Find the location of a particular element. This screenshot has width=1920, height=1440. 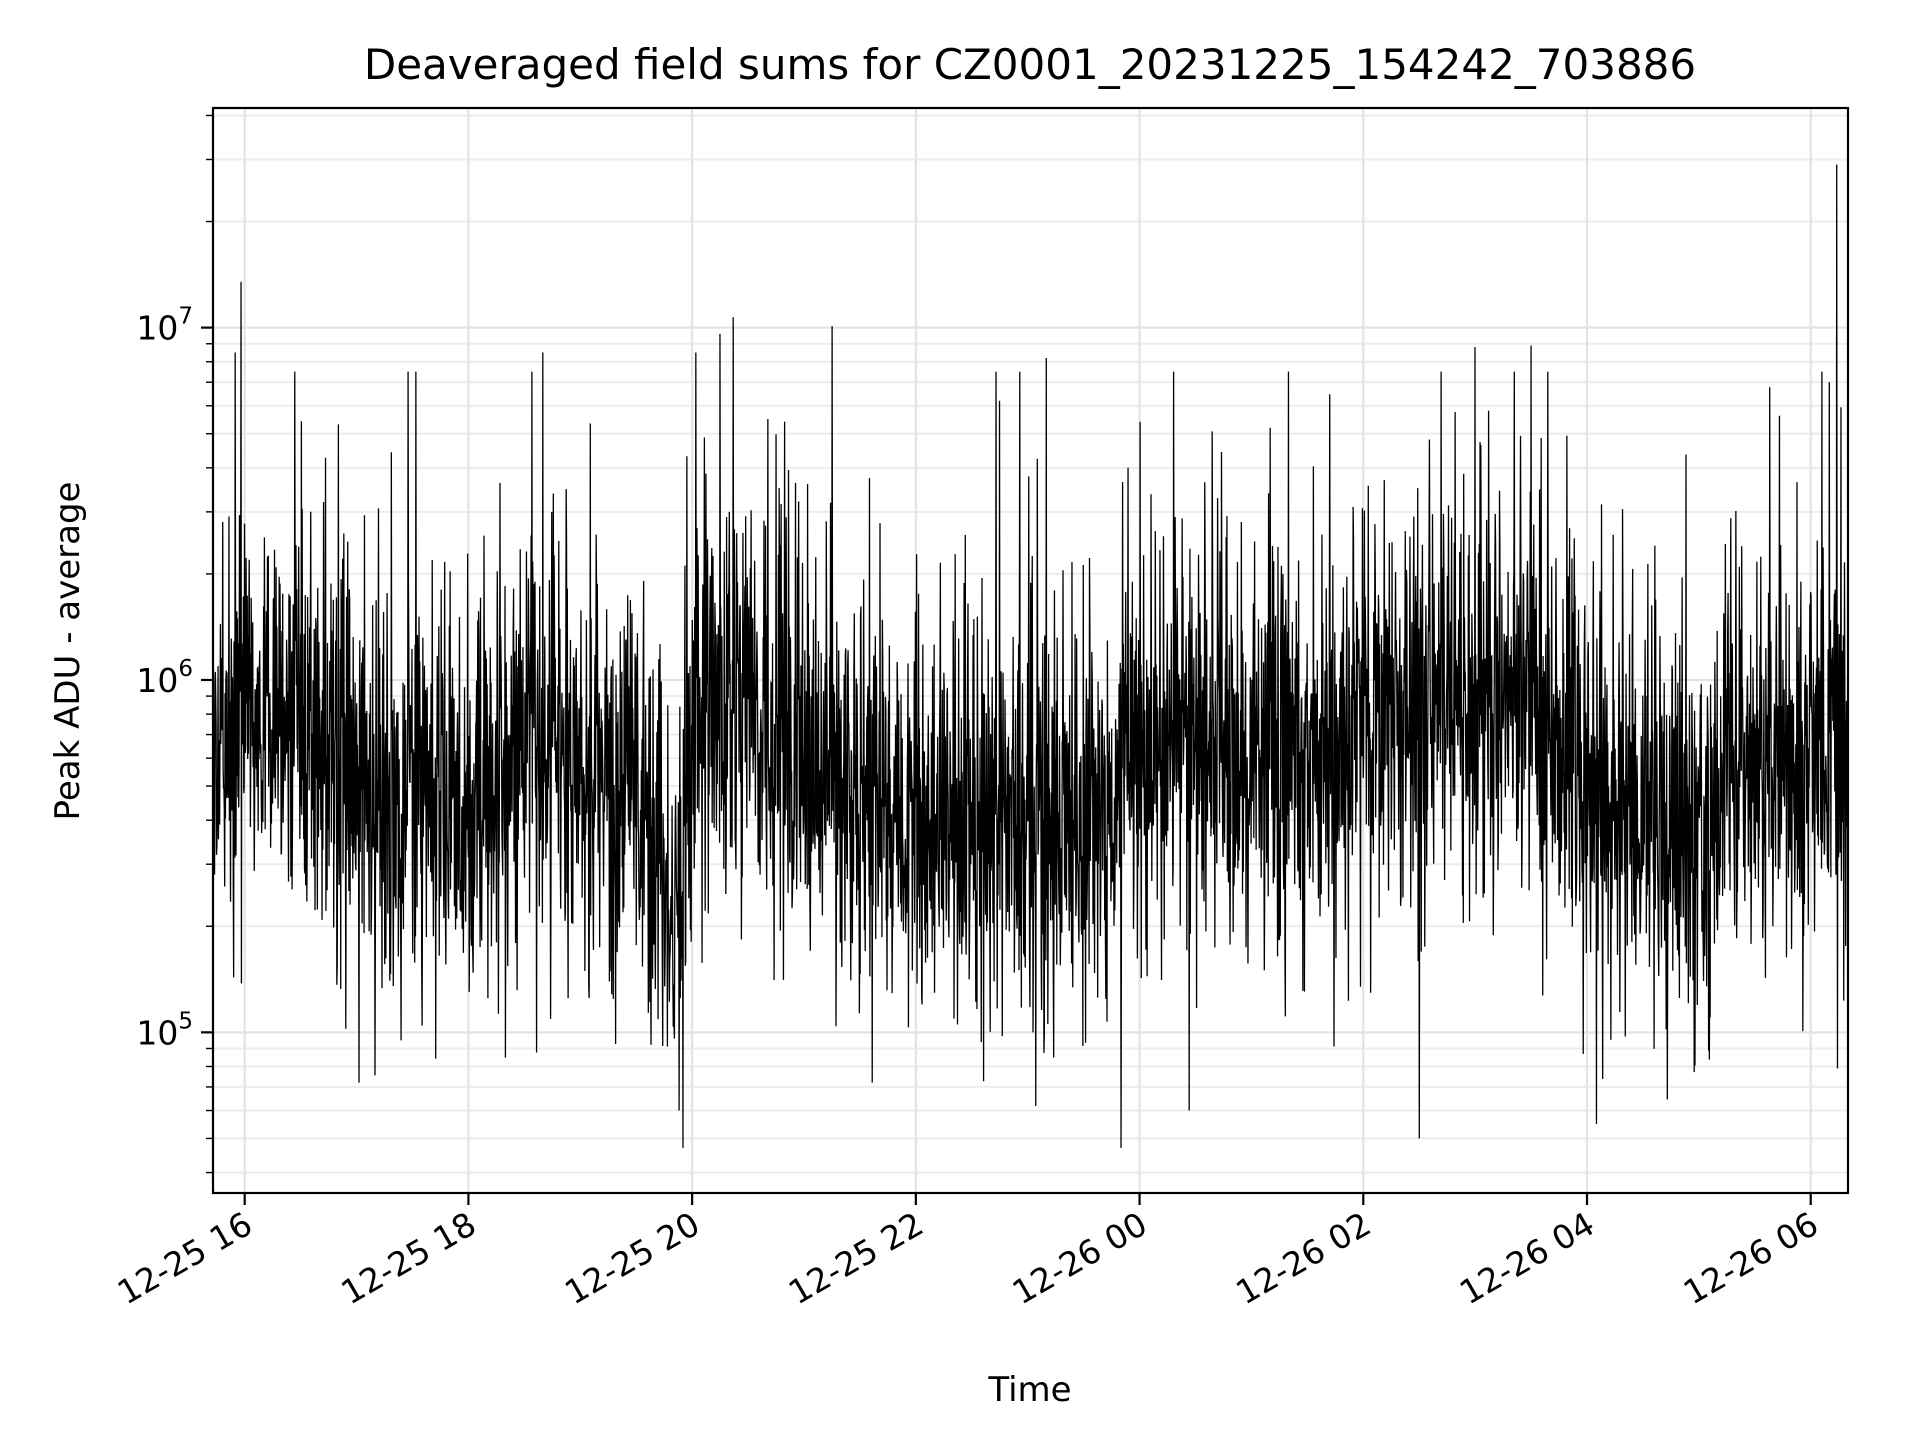

y-axis-label: Peak ADU - average is located at coordinates (68, 651).